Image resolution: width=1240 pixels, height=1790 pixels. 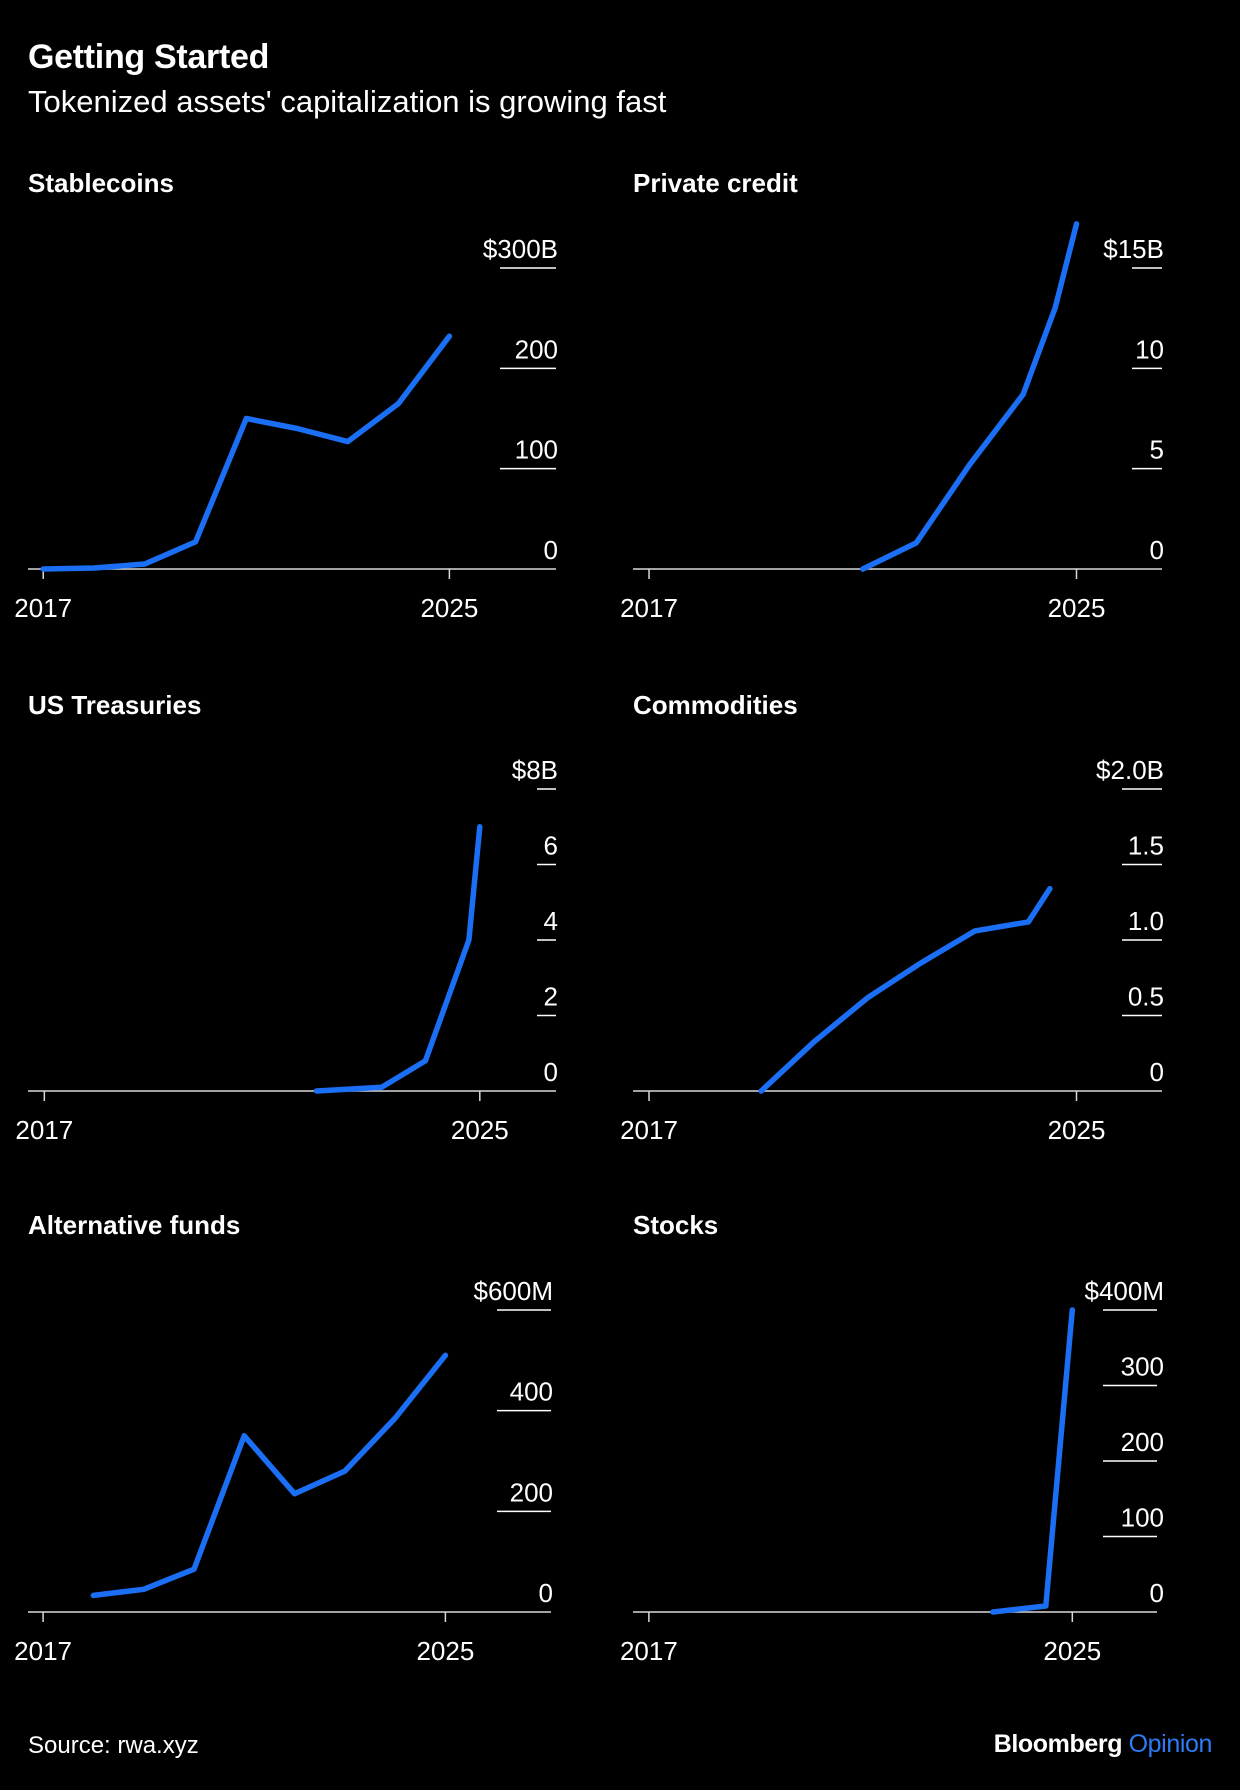 I want to click on series-line-private-credit, so click(x=970, y=396).